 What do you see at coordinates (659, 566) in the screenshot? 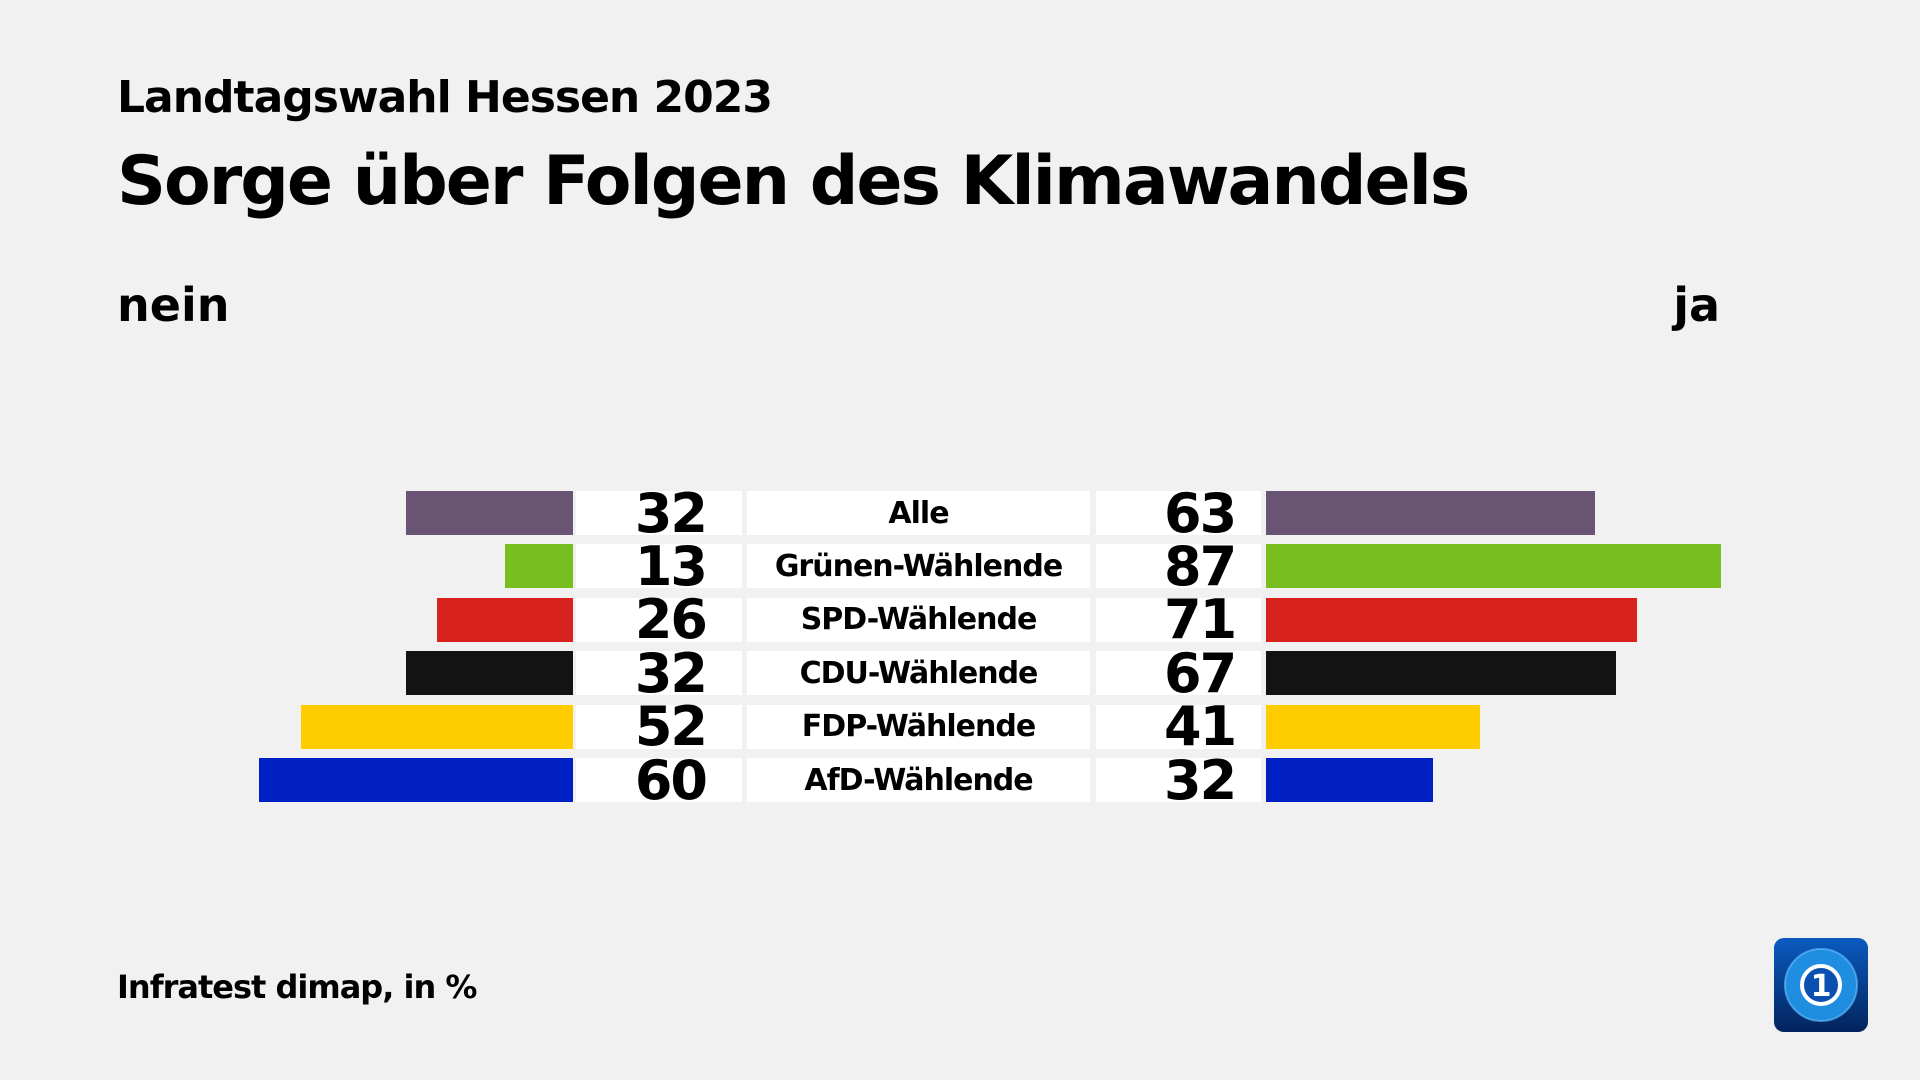
I see `value-nein: 13` at bounding box center [659, 566].